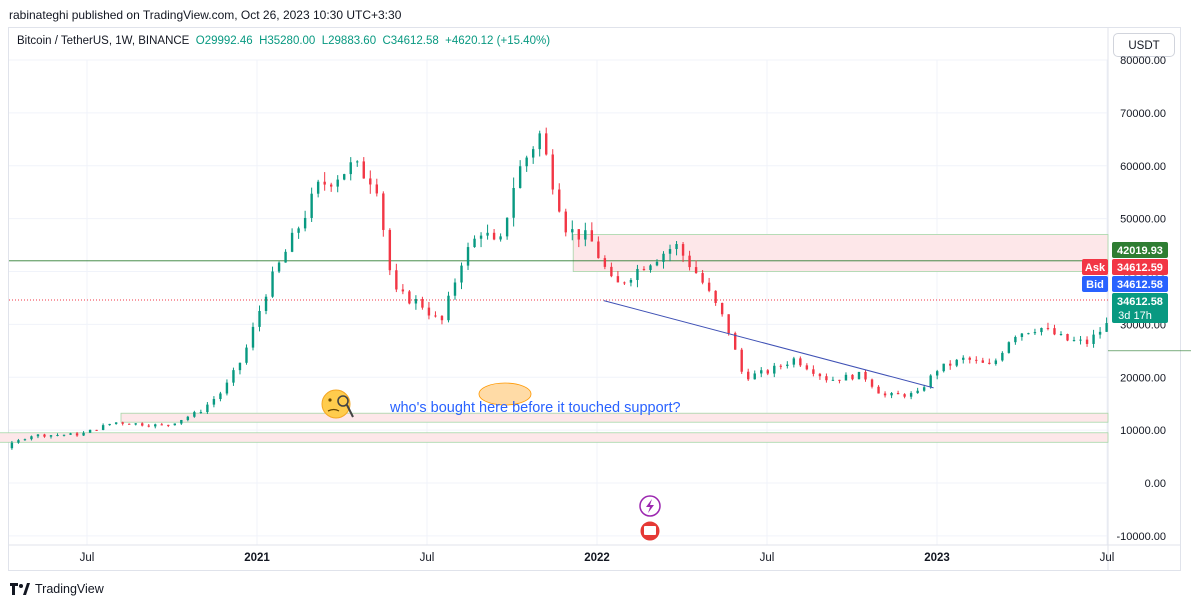 Image resolution: width=1191 pixels, height=607 pixels. I want to click on tag-level-bg, so click(1140, 250).